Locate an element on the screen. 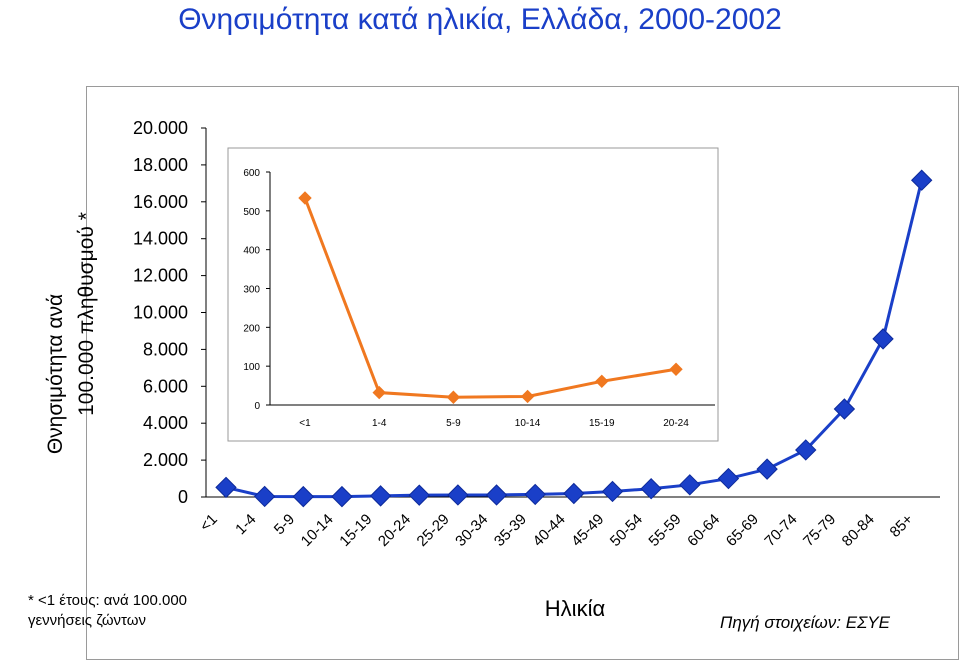 This screenshot has width=960, height=660. inset-y-tick-label: 200 is located at coordinates (251, 328).